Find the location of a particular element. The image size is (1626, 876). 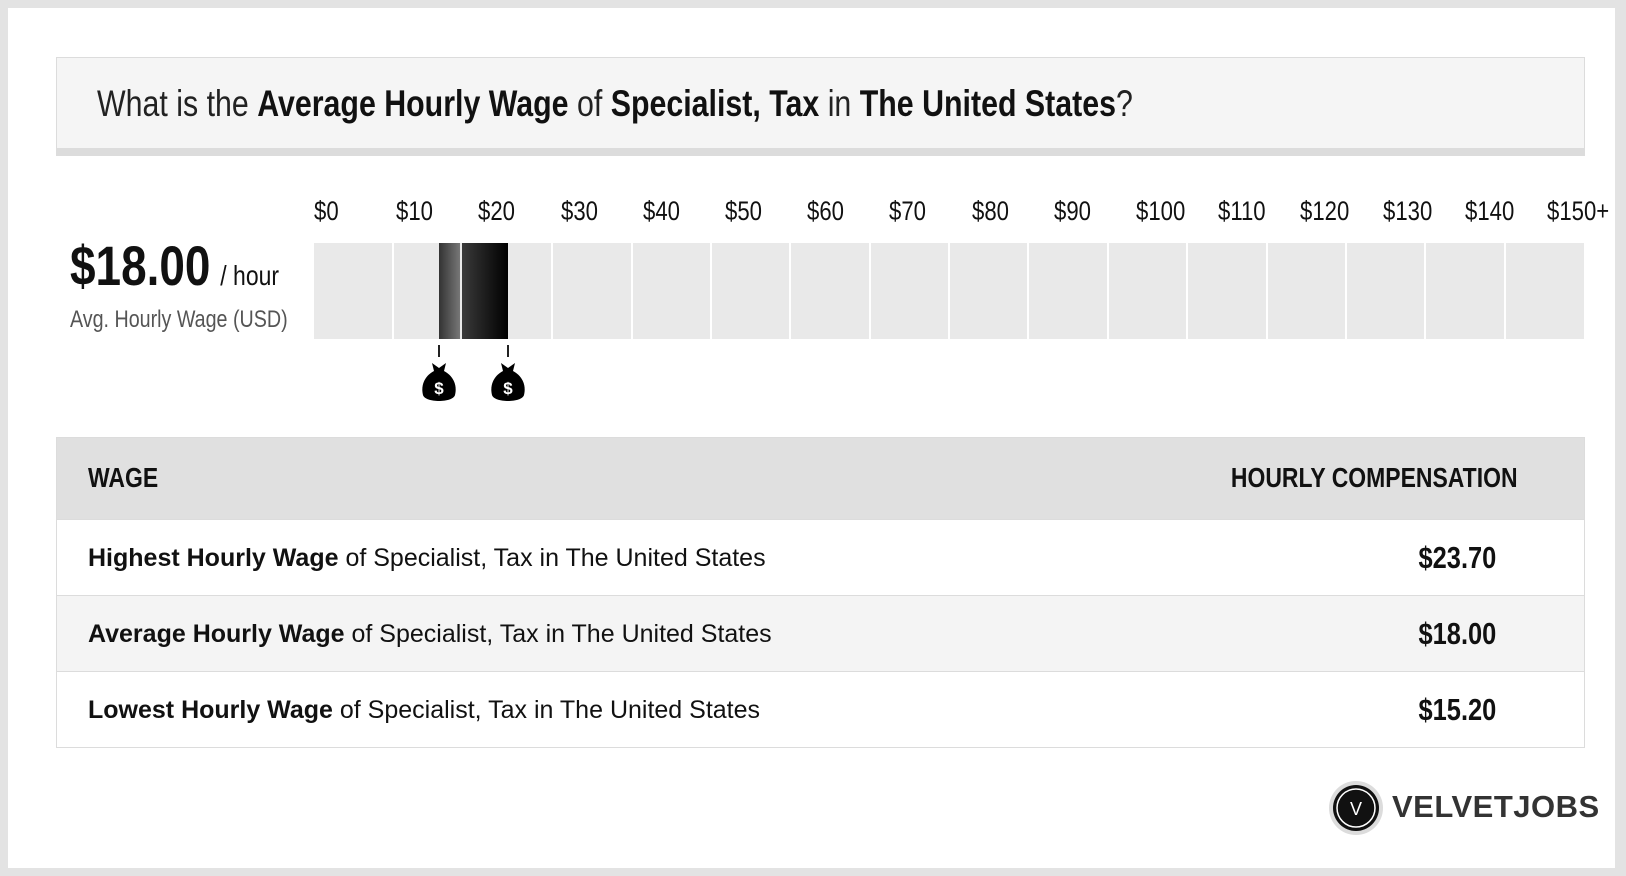

average-wage-caption-text: Avg. Hourly Wage (USD) is located at coordinates (179, 319).